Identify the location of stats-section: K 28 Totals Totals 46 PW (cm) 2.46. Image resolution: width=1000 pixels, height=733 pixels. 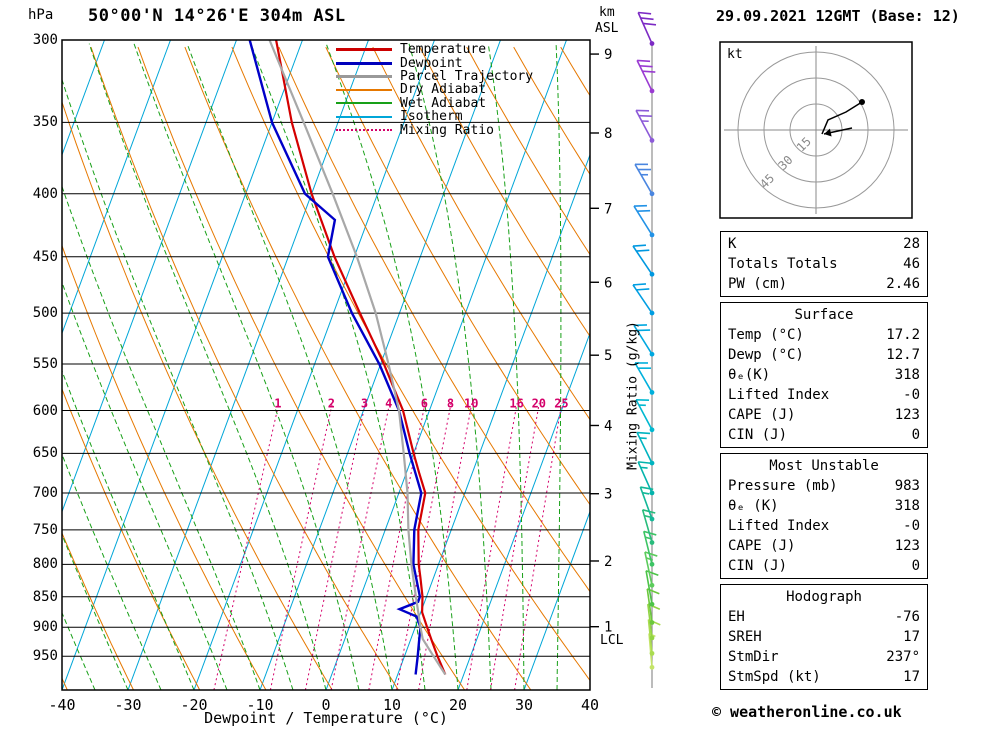
(824, 264).